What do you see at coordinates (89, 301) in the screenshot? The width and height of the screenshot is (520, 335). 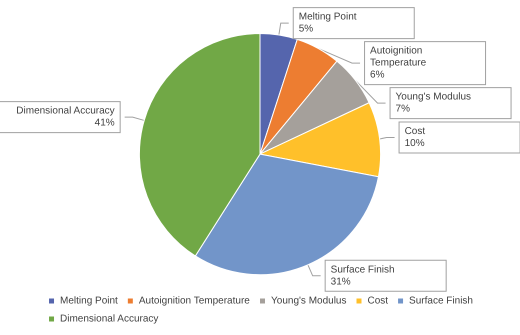 I see `legend-label: Melting Point` at bounding box center [89, 301].